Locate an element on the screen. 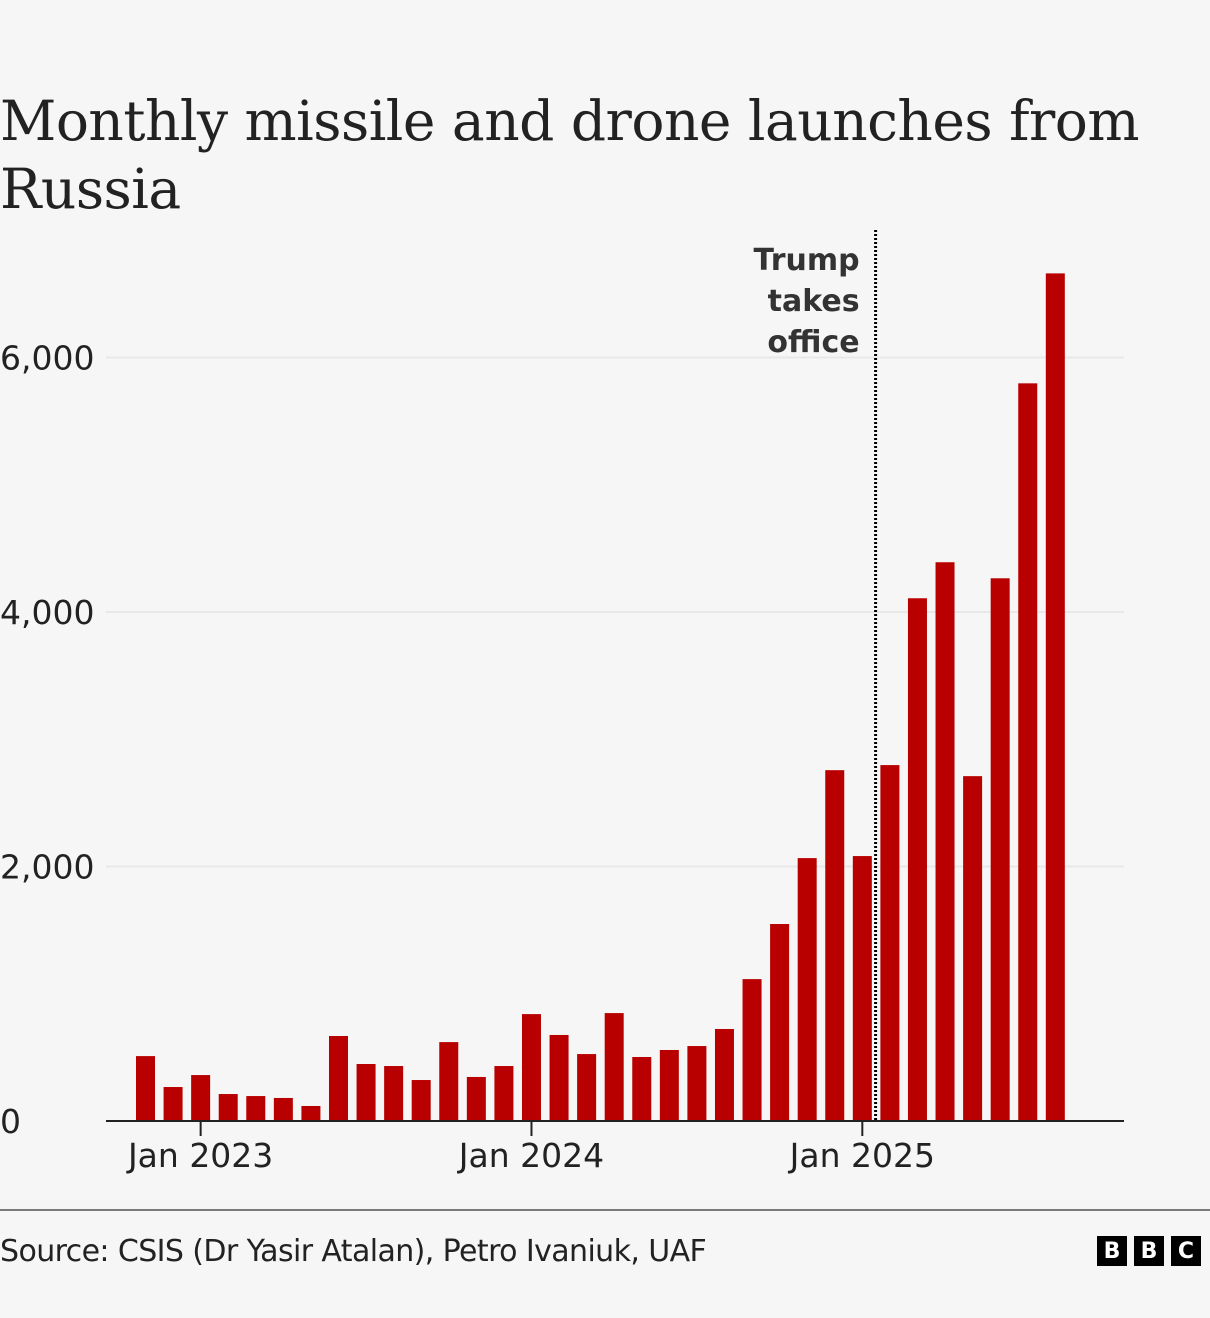 The image size is (1210, 1318). annotation-text: Trump is located at coordinates (807, 260).